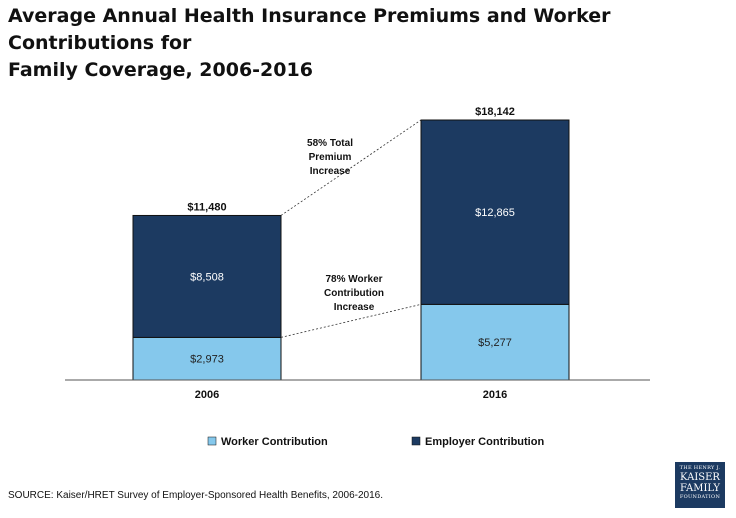 Image resolution: width=736 pixels, height=518 pixels. I want to click on legend-label-employer: Employer Contribution, so click(484, 442).